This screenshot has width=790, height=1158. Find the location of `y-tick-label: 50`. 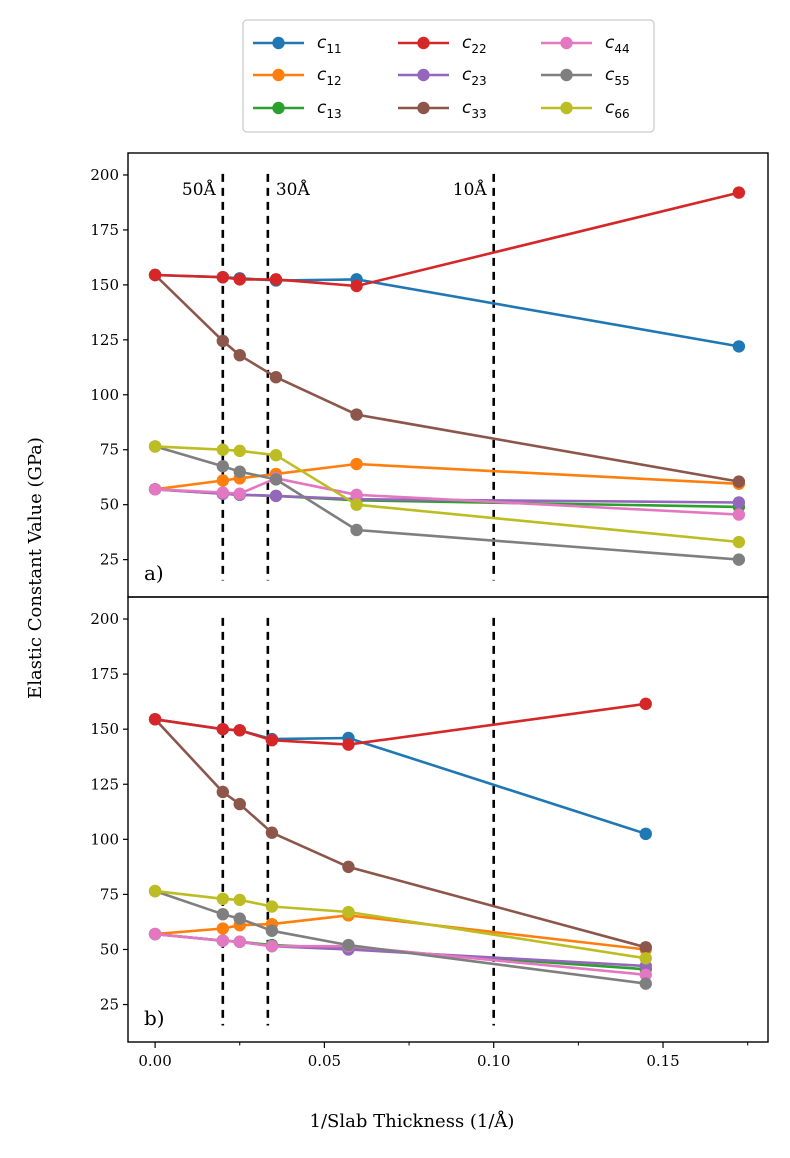

y-tick-label: 50 is located at coordinates (109, 949).